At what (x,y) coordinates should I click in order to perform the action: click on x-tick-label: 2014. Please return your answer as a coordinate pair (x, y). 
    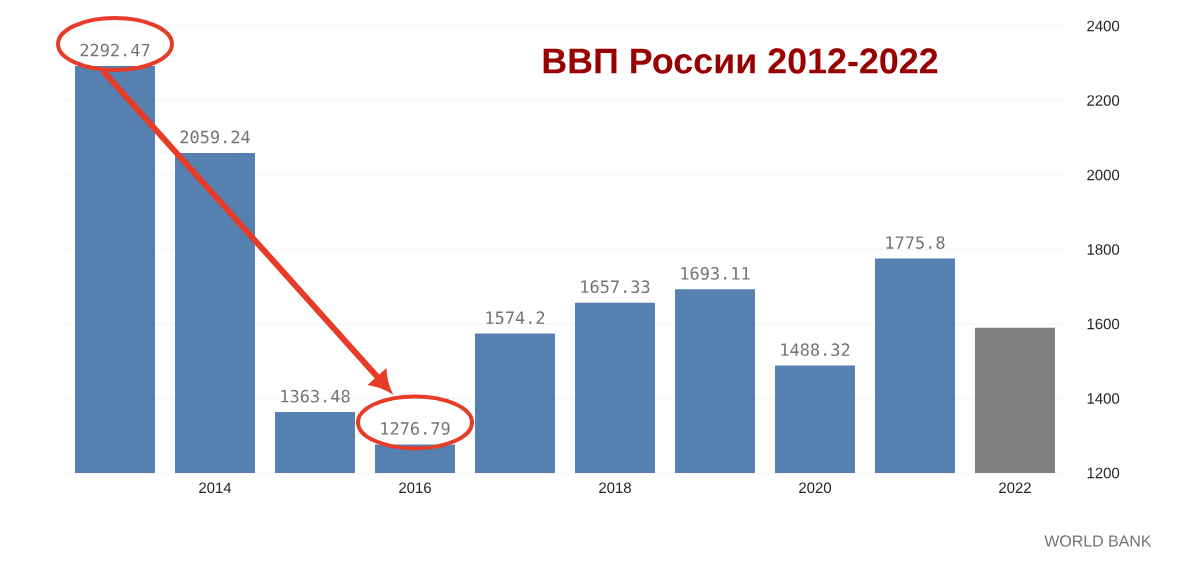
    Looking at the image, I should click on (215, 488).